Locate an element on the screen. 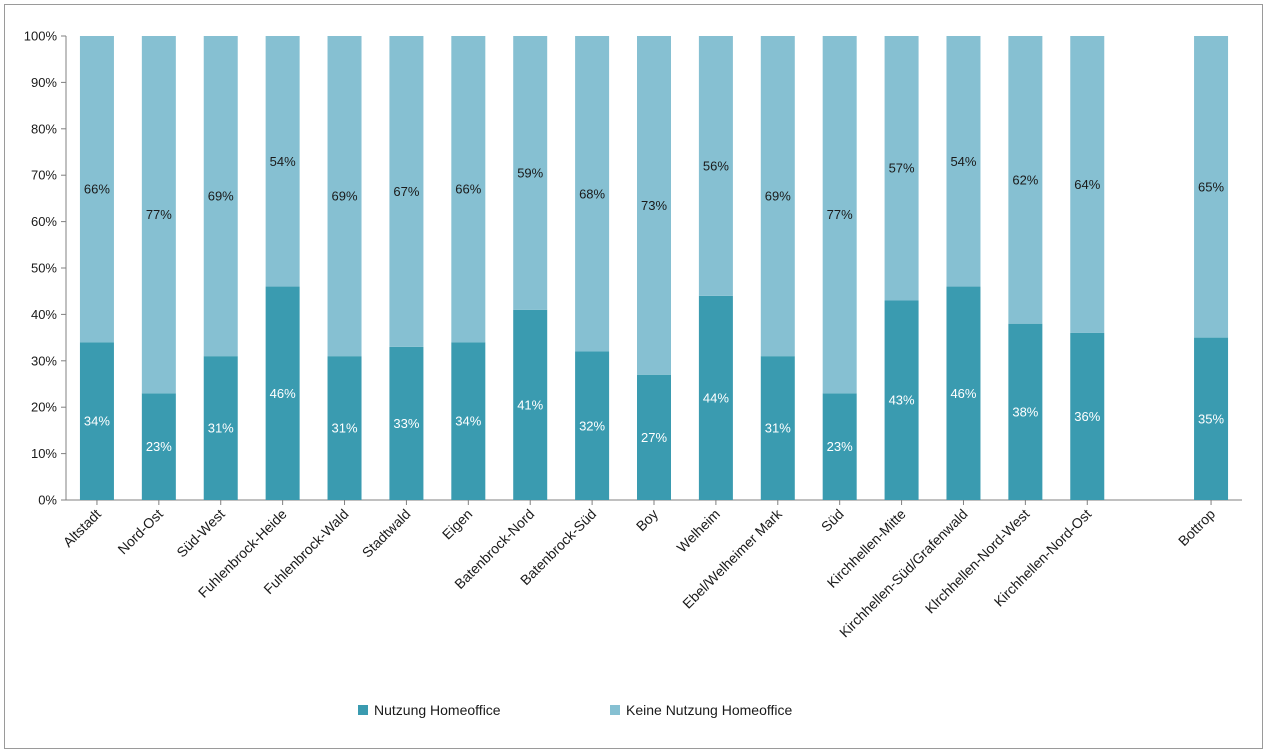  data-label-nutzung: 36% is located at coordinates (1087, 416).